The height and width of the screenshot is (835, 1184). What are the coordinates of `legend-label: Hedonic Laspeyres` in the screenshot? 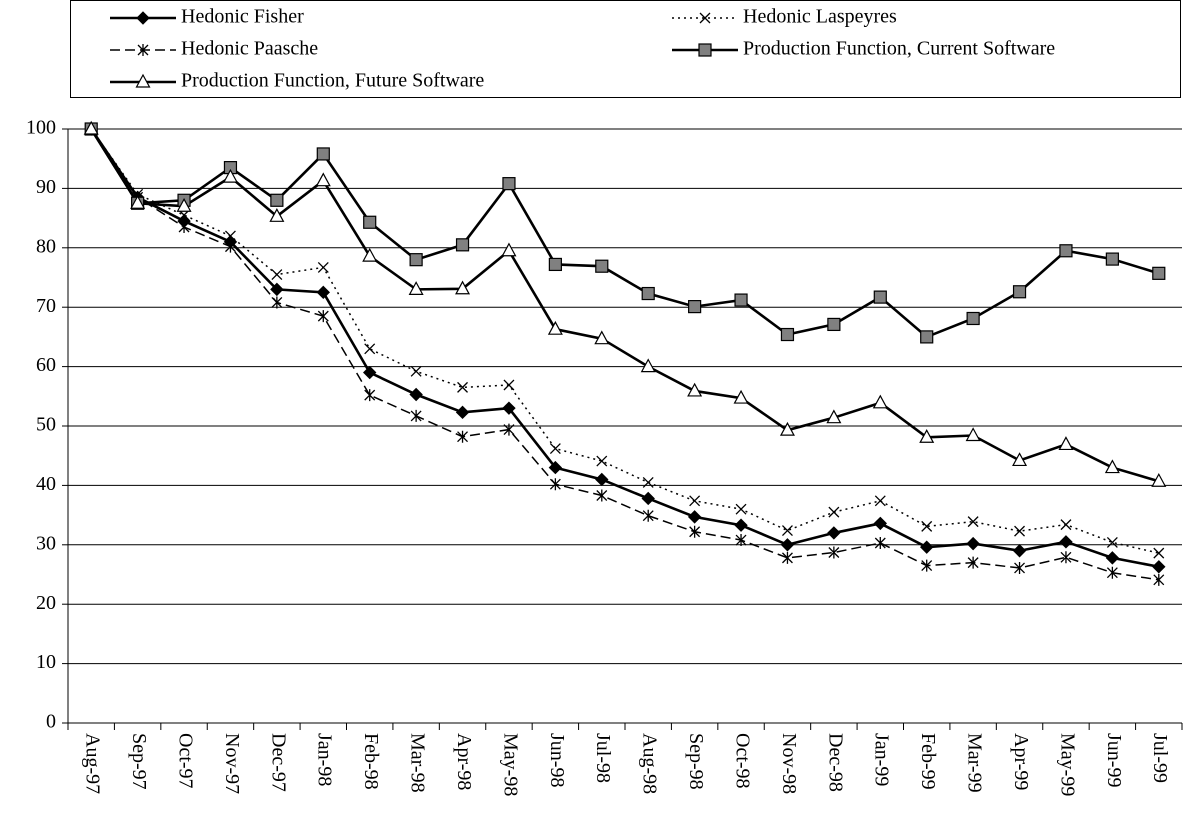 It's located at (820, 17).